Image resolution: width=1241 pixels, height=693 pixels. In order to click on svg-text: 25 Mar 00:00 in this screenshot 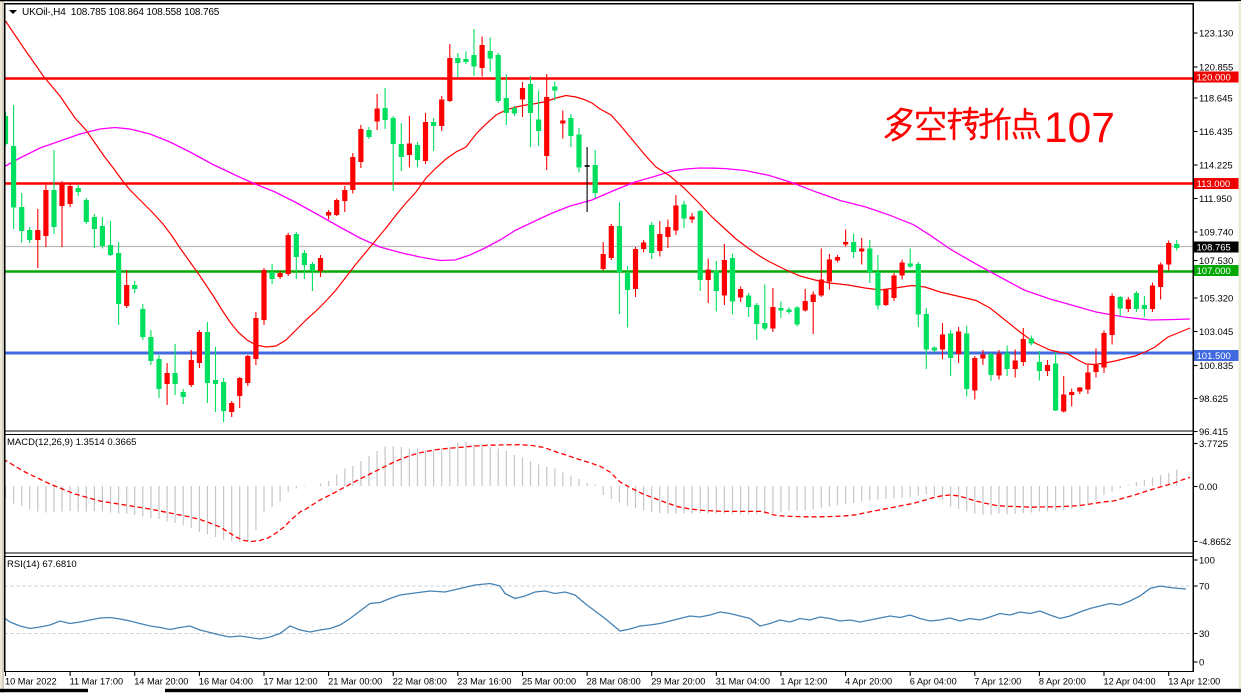, I will do `click(549, 682)`.